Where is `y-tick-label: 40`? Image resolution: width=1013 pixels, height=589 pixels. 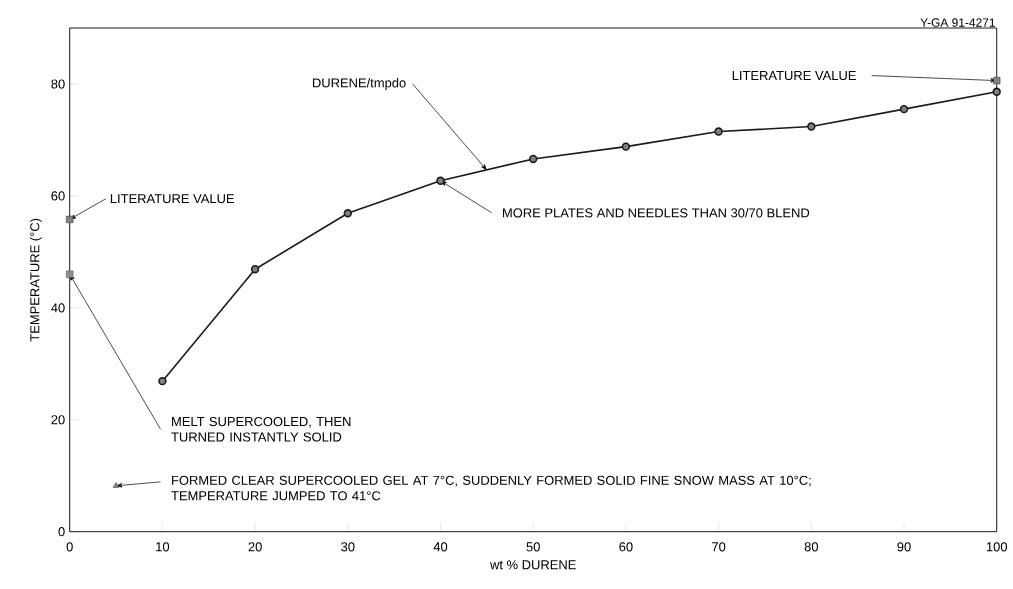
y-tick-label: 40 is located at coordinates (58, 308).